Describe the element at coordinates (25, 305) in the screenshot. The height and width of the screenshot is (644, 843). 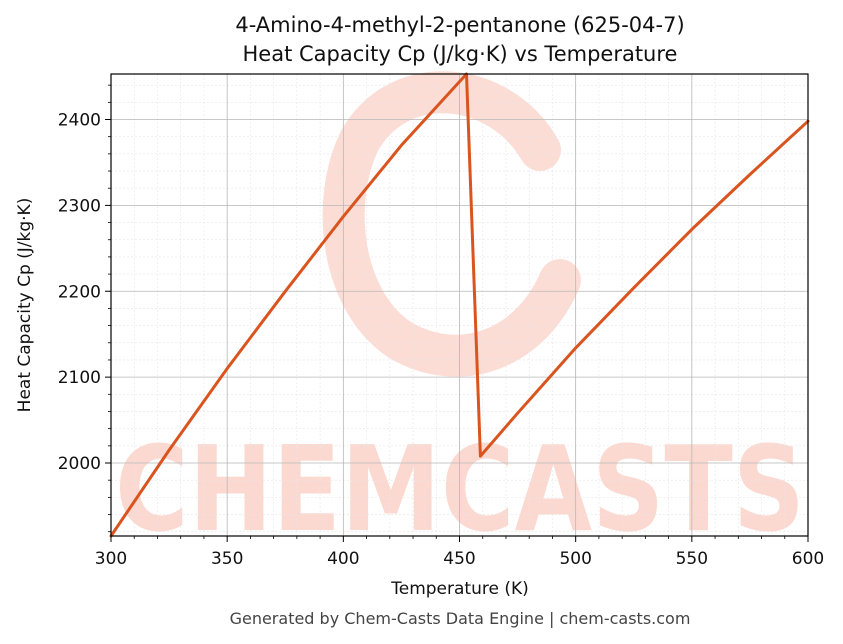
I see `y-axis-label: Heat Capacity Cp (J/kg·K)` at that location.